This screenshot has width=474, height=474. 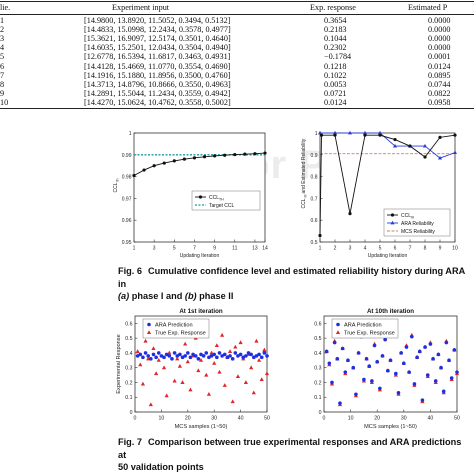 I want to click on fig7a-ytick-label: 0.4, so click(x=128, y=354).